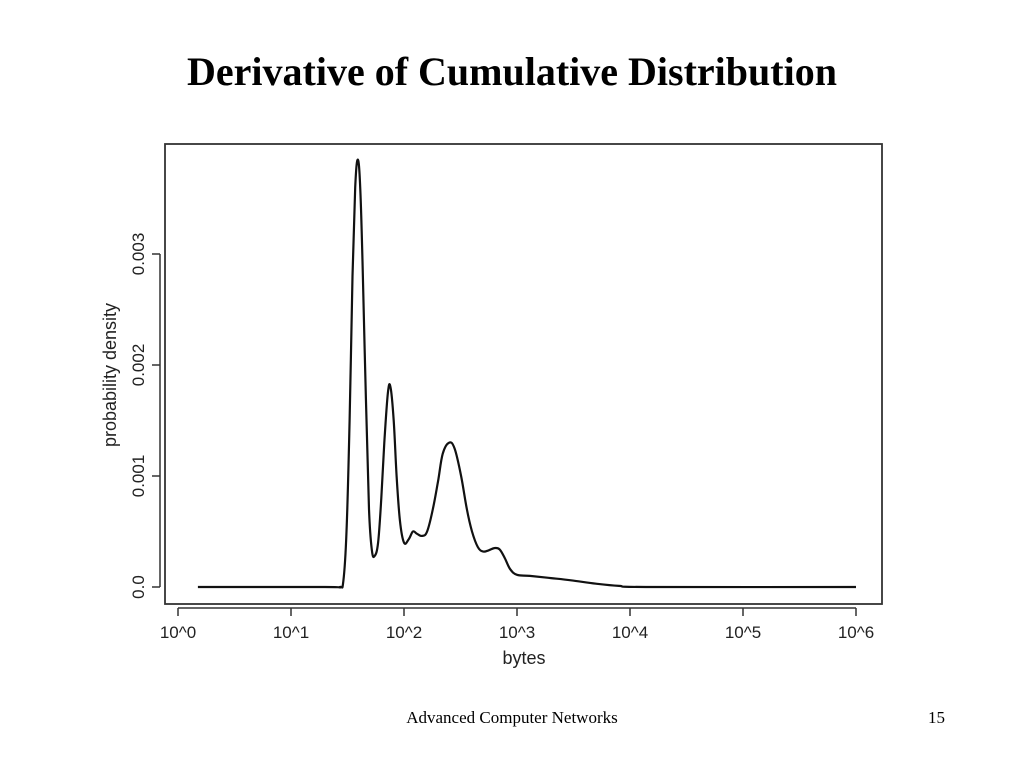 The height and width of the screenshot is (768, 1024). What do you see at coordinates (523, 658) in the screenshot?
I see `x-axis-label: bytes` at bounding box center [523, 658].